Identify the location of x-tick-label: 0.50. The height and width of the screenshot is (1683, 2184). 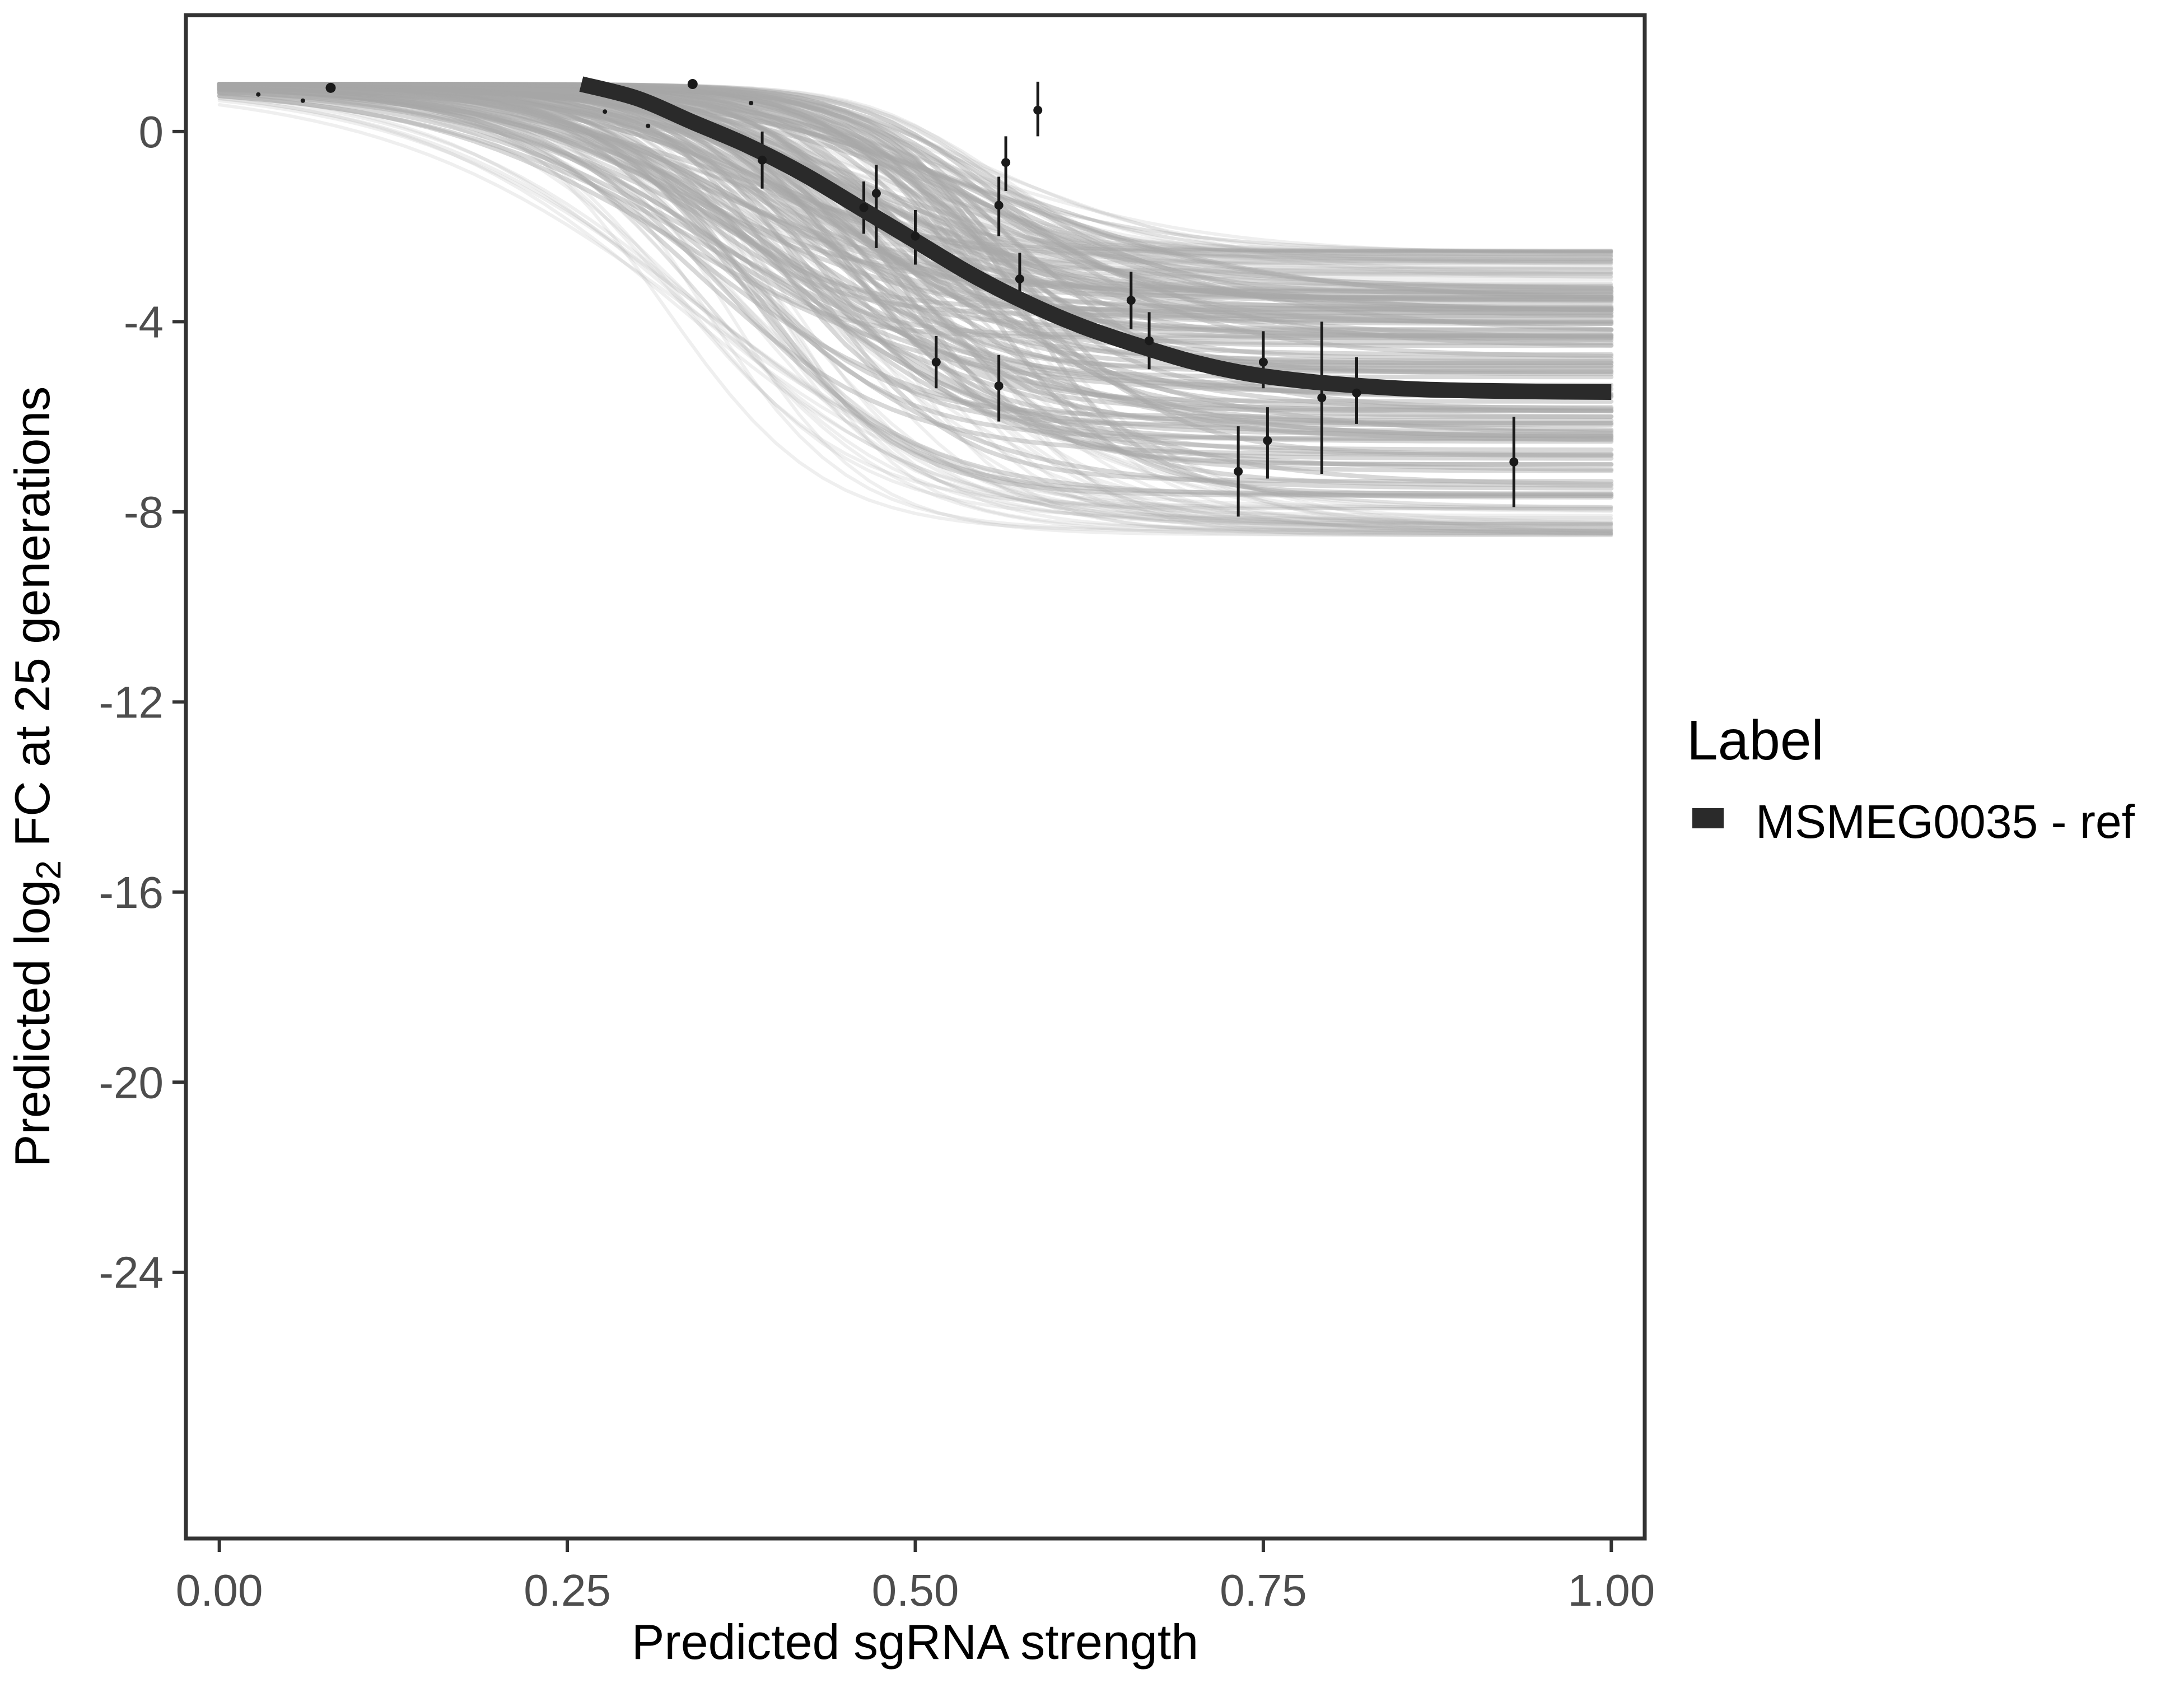
(916, 1590).